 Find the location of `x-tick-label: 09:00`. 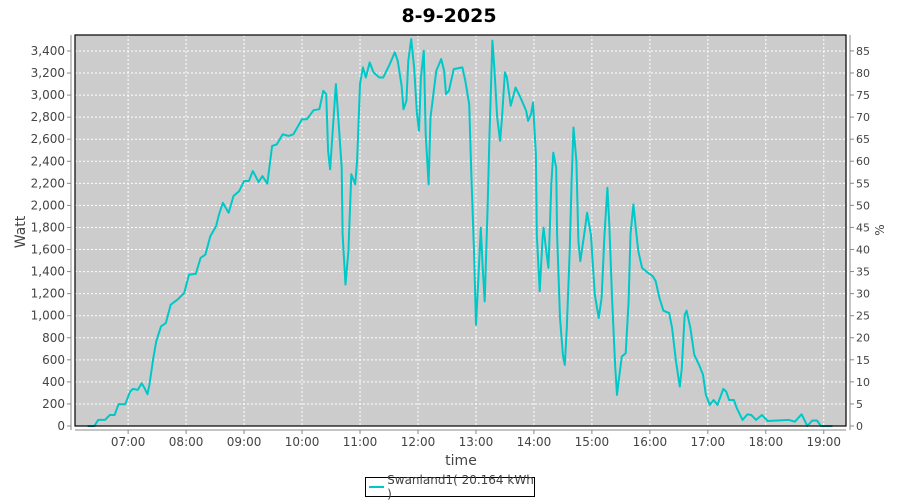

x-tick-label: 09:00 is located at coordinates (244, 442).